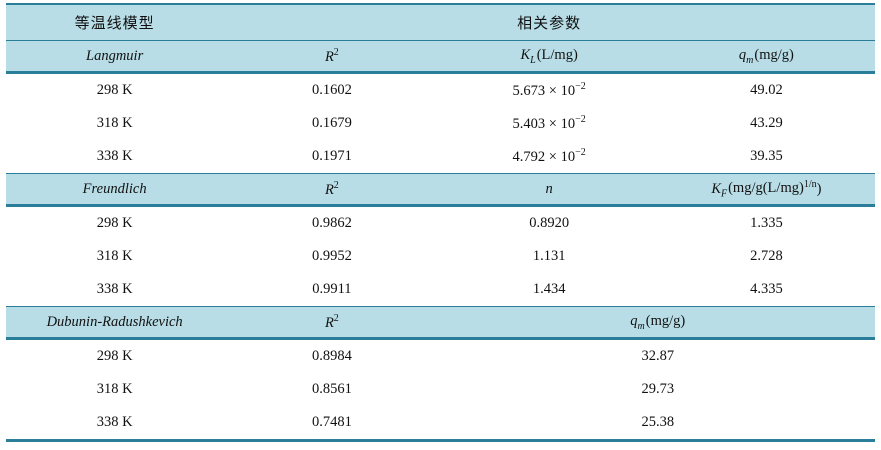 The image size is (881, 450). Describe the element at coordinates (332, 355) in the screenshot. I see `r2-value-cell: 0.8984` at that location.